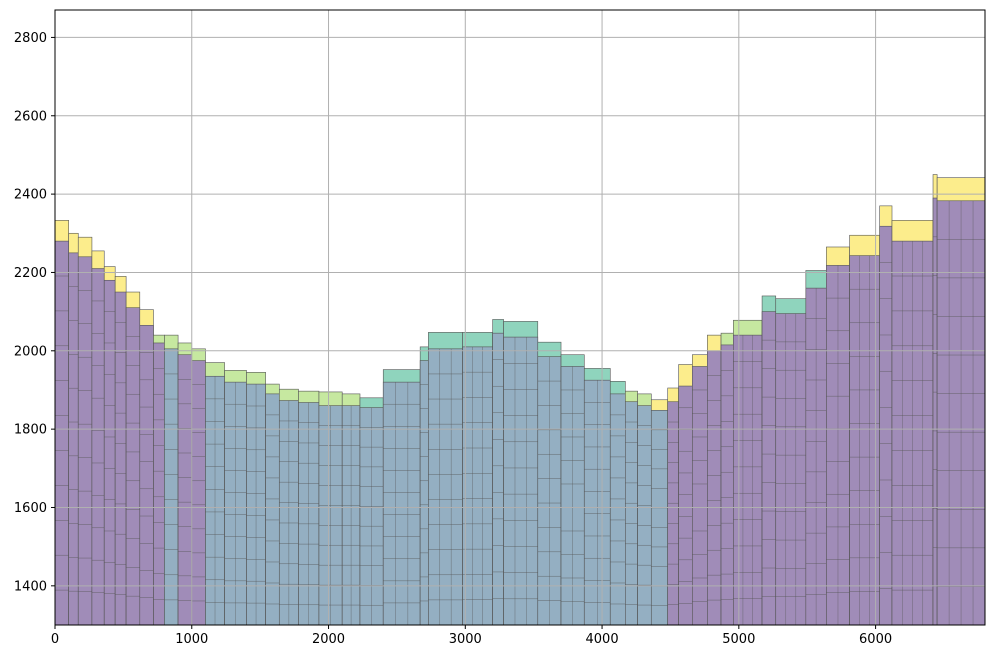  Describe the element at coordinates (55, 639) in the screenshot. I see `x-tick-label: 0` at that location.